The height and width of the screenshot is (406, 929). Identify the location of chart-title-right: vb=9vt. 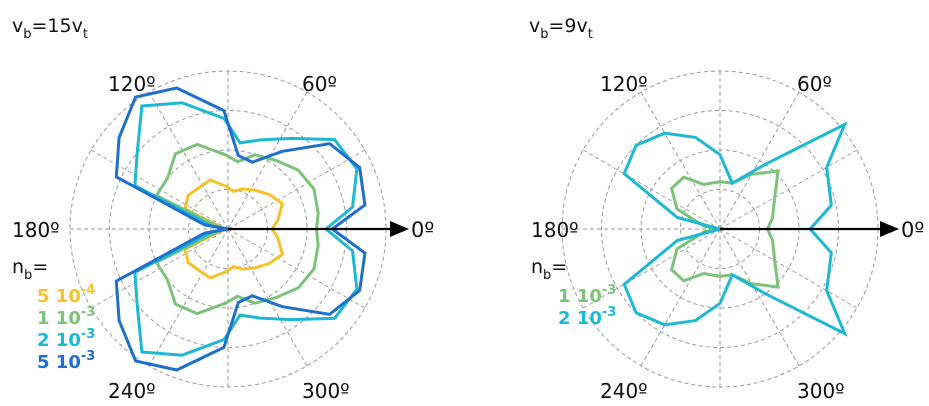
(561, 28).